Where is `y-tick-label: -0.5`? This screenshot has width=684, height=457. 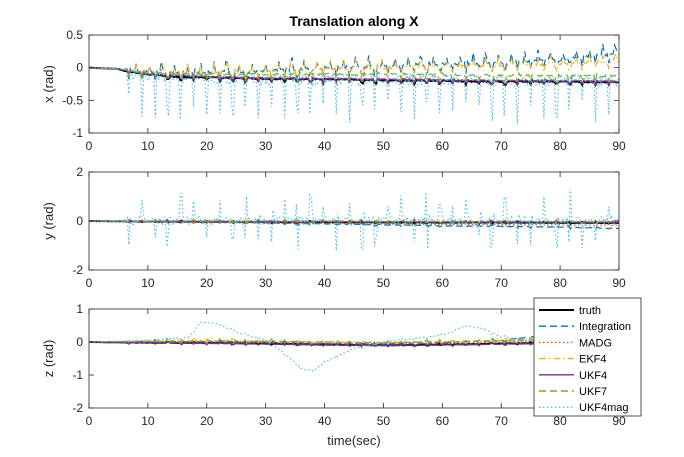
y-tick-label: -0.5 is located at coordinates (72, 100).